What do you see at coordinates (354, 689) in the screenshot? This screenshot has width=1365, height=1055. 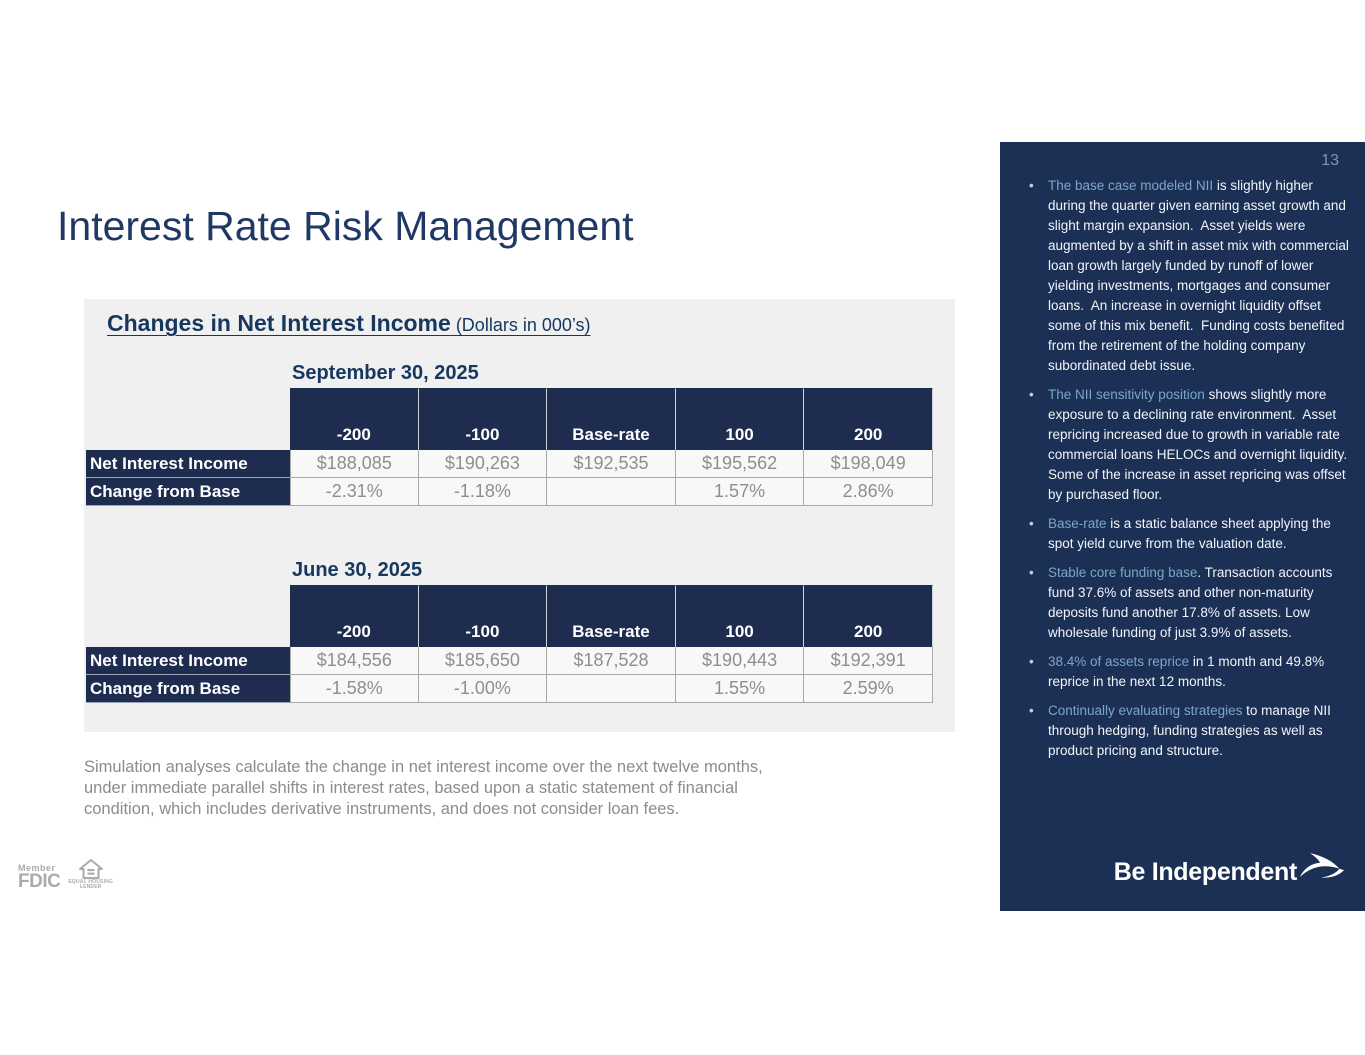 I see `table-cell: -1.58%` at bounding box center [354, 689].